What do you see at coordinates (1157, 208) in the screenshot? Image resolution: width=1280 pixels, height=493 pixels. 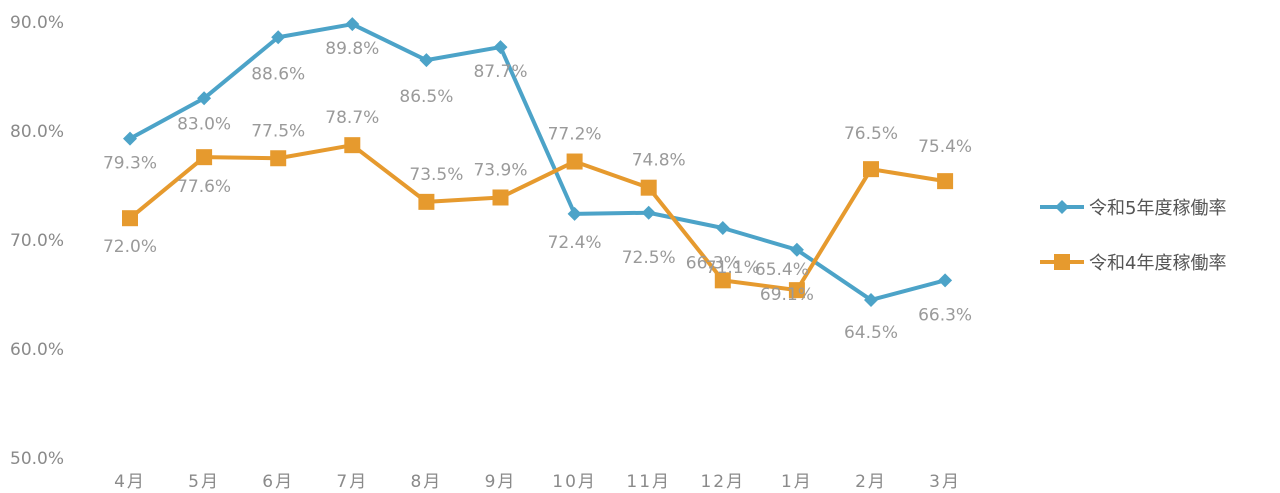 I see `legend-label: 令和5年度稼働率` at bounding box center [1157, 208].